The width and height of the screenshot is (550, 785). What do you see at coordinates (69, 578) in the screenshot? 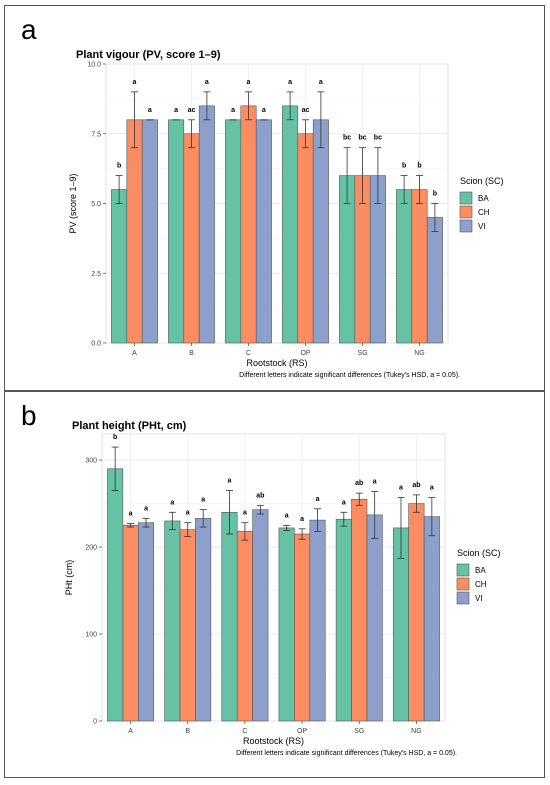
I see `y-axis-label: PHt (cm)` at bounding box center [69, 578].